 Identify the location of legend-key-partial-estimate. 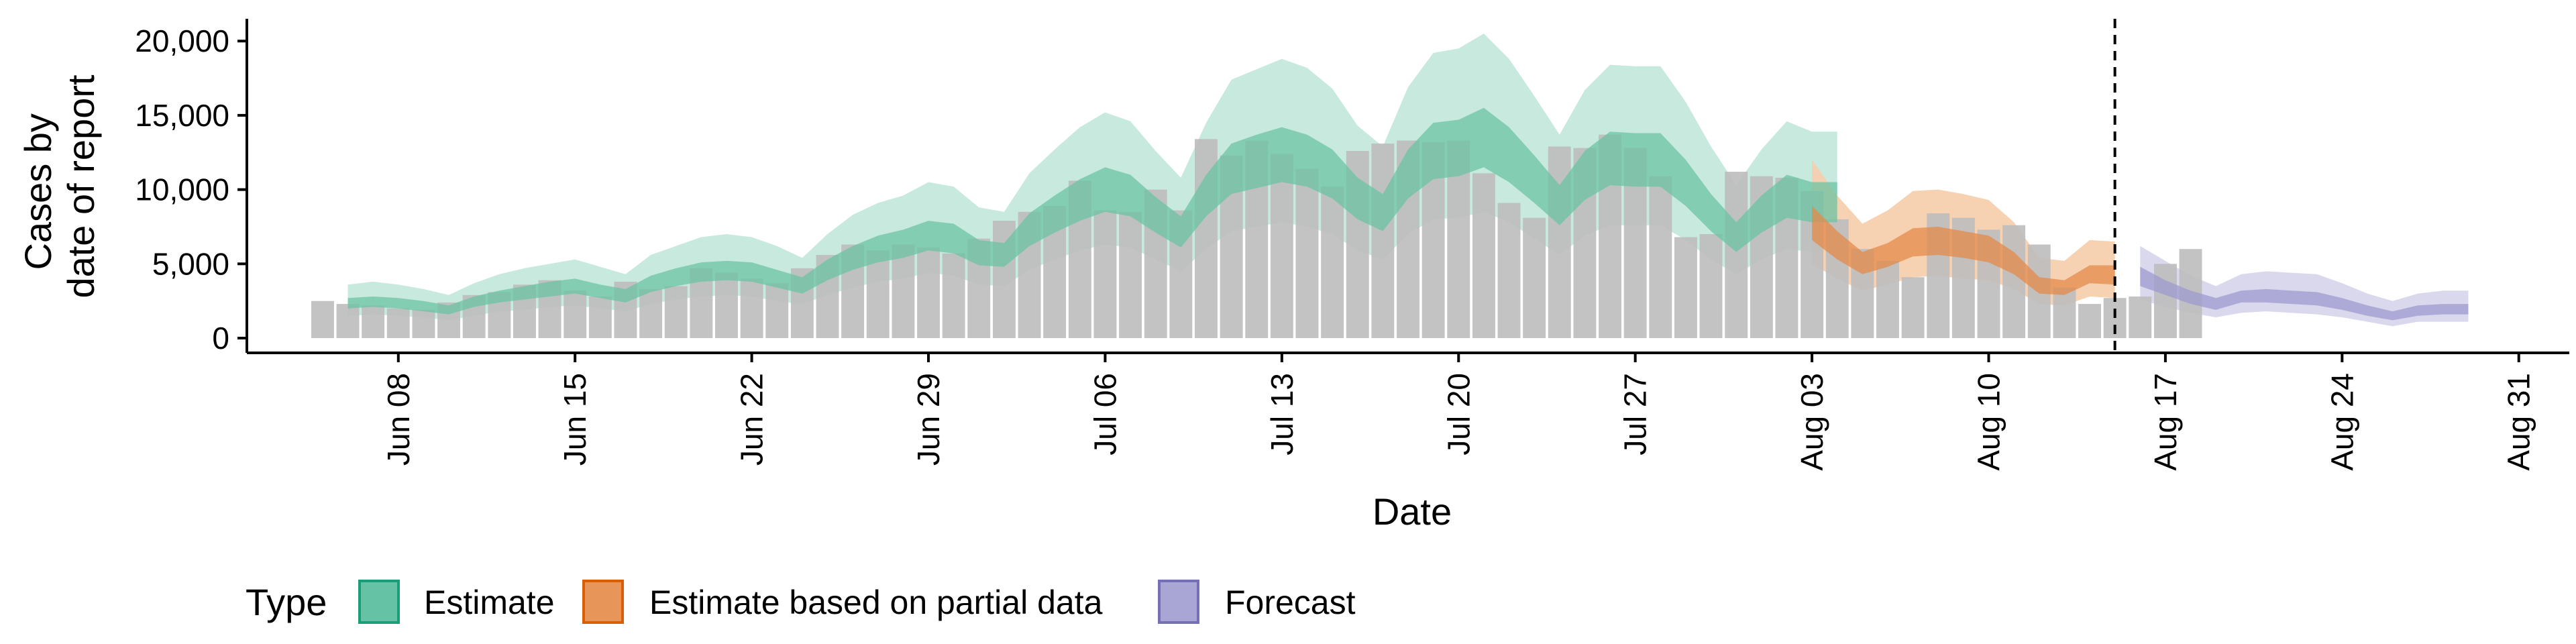
(603, 602).